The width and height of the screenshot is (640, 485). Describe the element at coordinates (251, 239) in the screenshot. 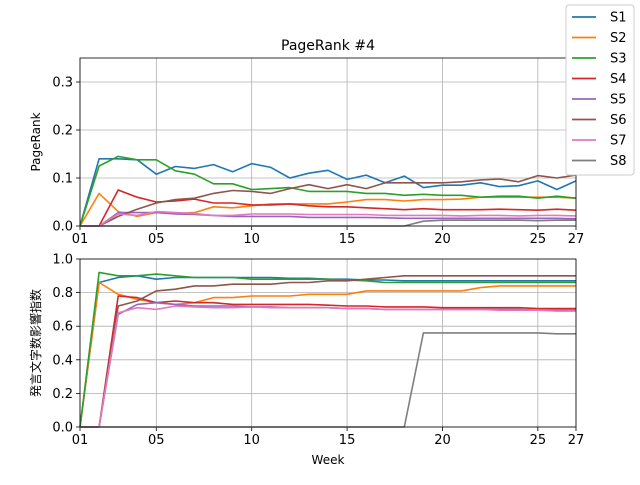

I see `top-x-tick-label: 10` at that location.